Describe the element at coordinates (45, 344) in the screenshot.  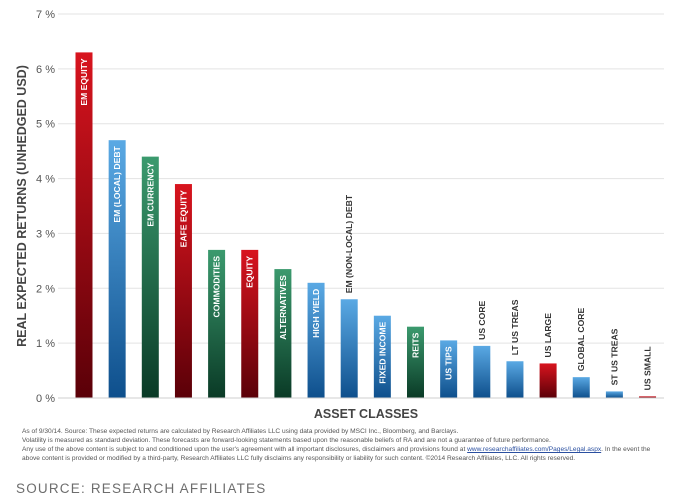
I see `y-tick-label: 1 %` at that location.